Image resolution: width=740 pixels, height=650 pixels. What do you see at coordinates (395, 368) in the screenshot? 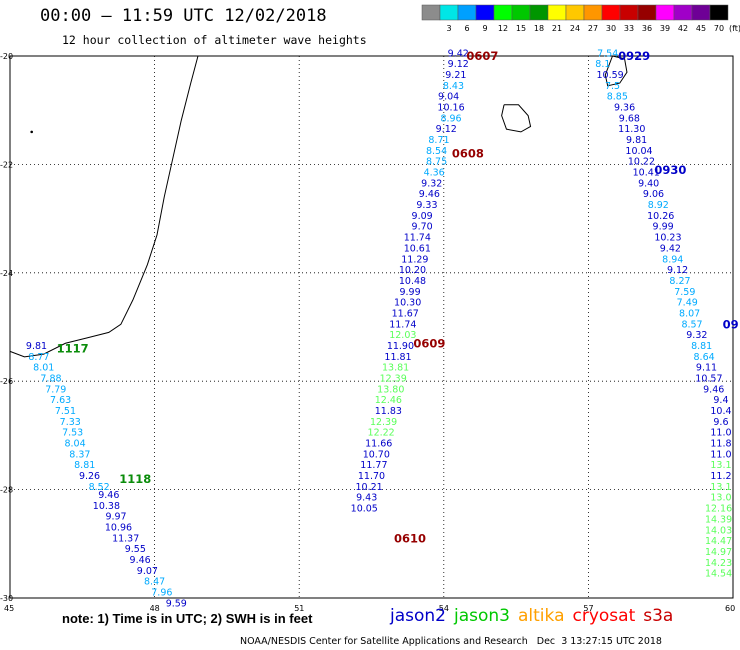
I see `wave-height-label: 13.81` at bounding box center [395, 368].